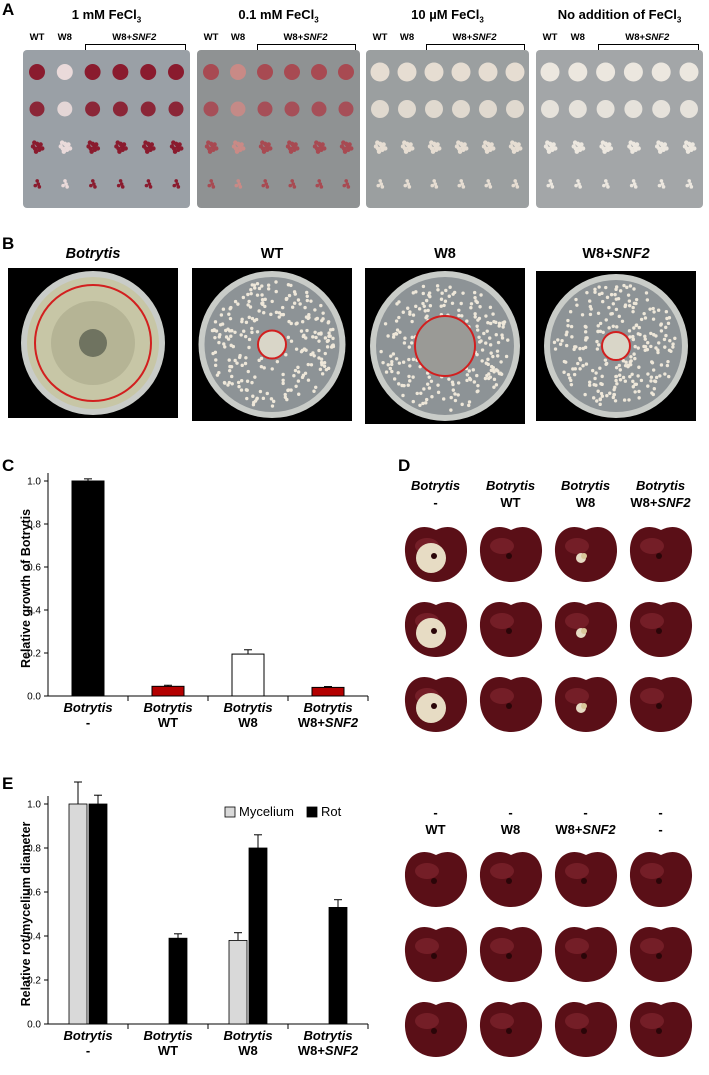 This screenshot has width=709, height=1075. I want to click on bar-rot, so click(178, 981).